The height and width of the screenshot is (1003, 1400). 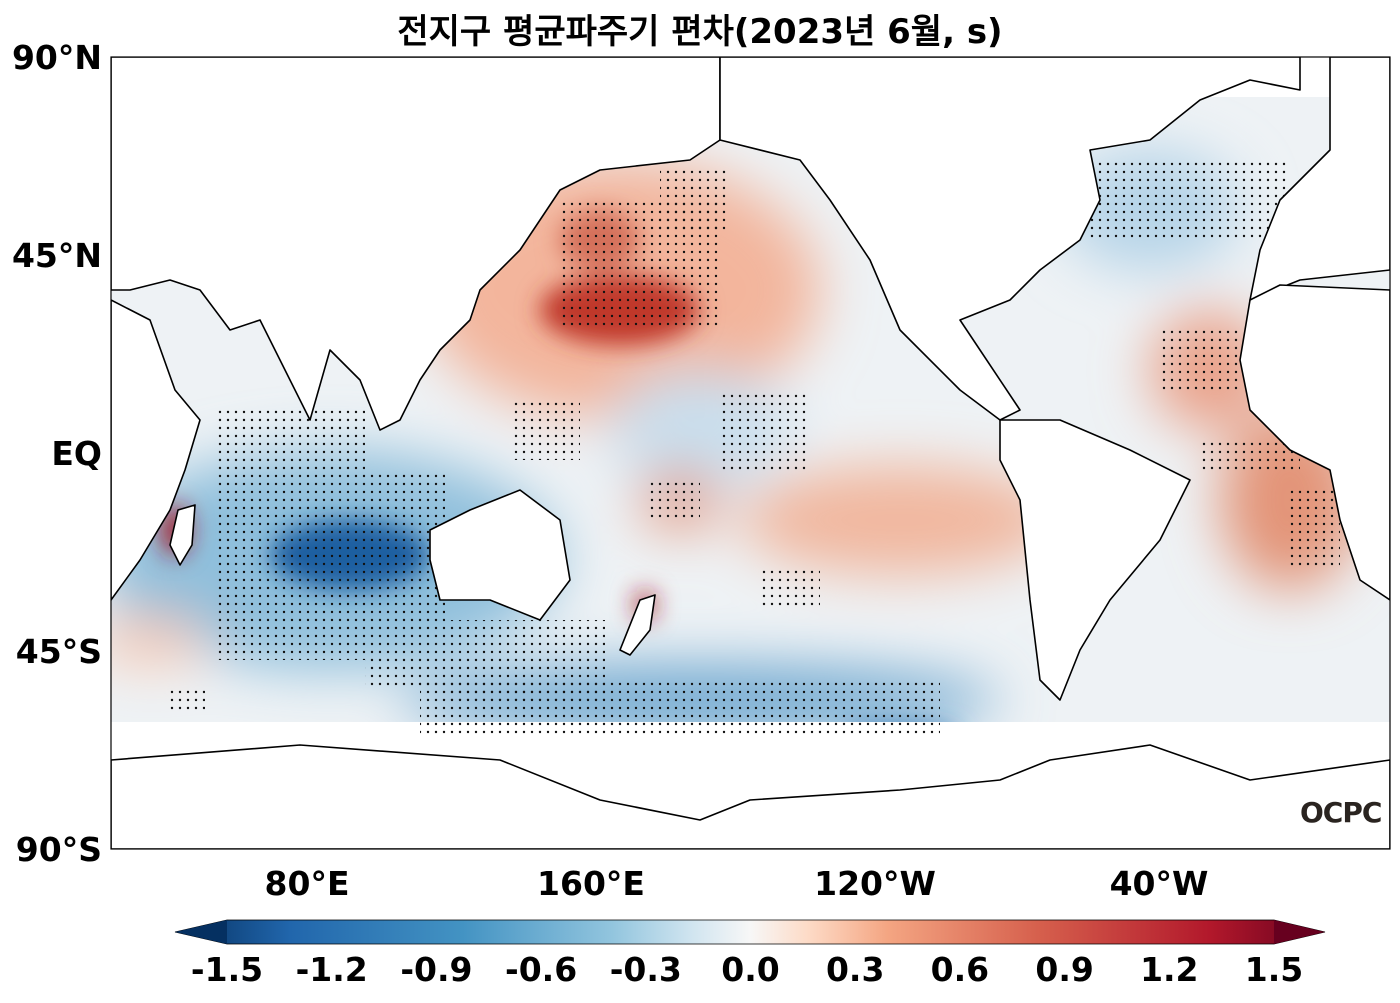 I want to click on colorbar-tick-label: -1.2, so click(x=331, y=969).